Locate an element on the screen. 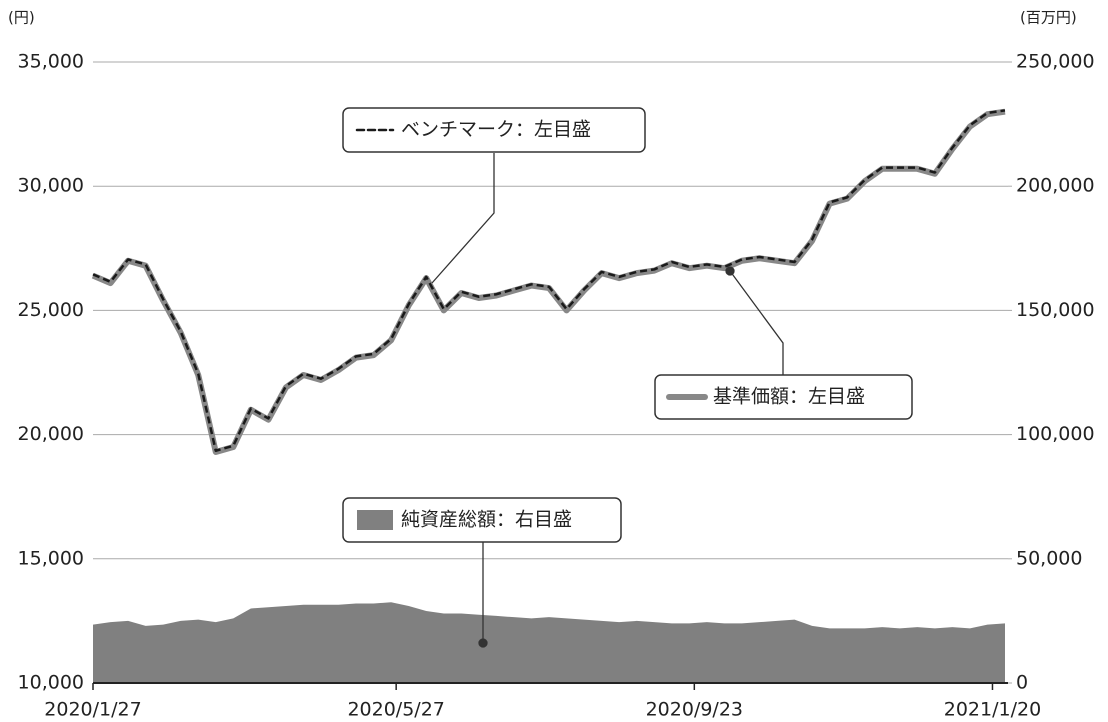 The width and height of the screenshot is (1108, 722). x-tick-label: 2020/9/23 is located at coordinates (694, 710).